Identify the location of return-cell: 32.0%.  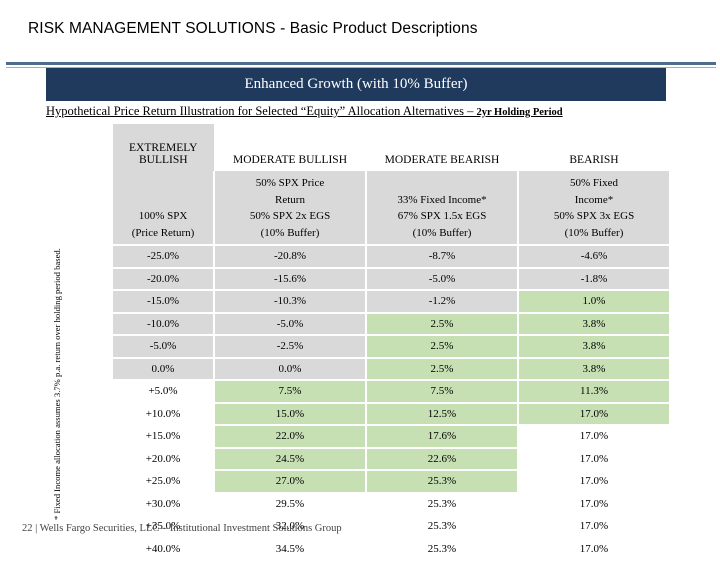
(290, 527).